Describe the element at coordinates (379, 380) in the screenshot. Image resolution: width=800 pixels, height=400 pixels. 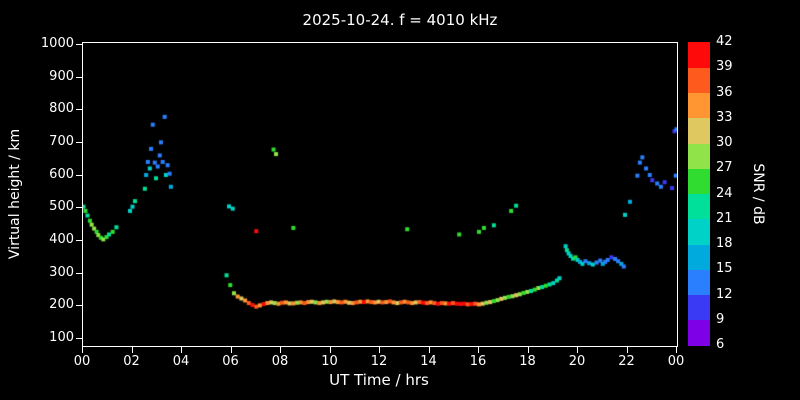
I see `x-axis-label: UT Time / hrs` at that location.